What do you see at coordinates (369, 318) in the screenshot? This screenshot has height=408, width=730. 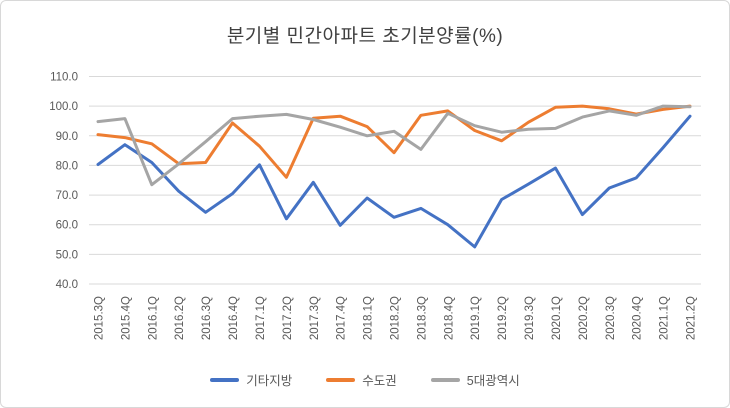 I see `x-axis-tick-label: 2018.1Q` at bounding box center [369, 318].